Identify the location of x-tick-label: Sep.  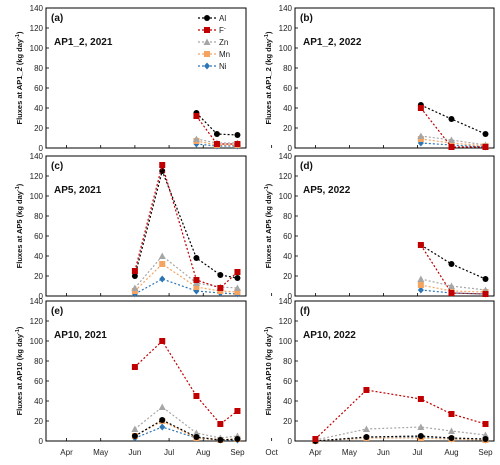
(237, 452).